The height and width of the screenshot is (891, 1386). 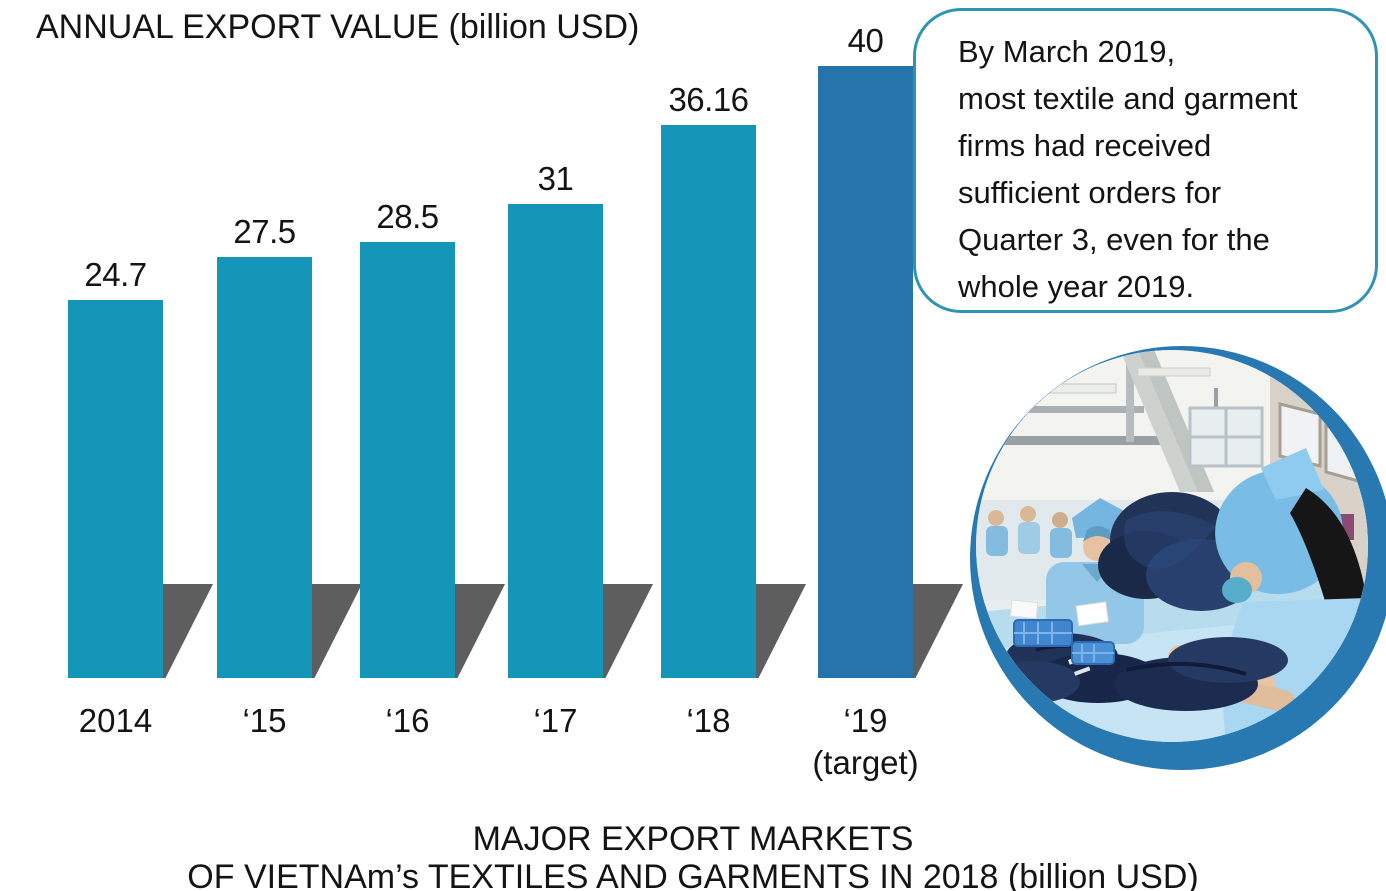 What do you see at coordinates (708, 720) in the screenshot?
I see `x-axis-label-18: ‘18` at bounding box center [708, 720].